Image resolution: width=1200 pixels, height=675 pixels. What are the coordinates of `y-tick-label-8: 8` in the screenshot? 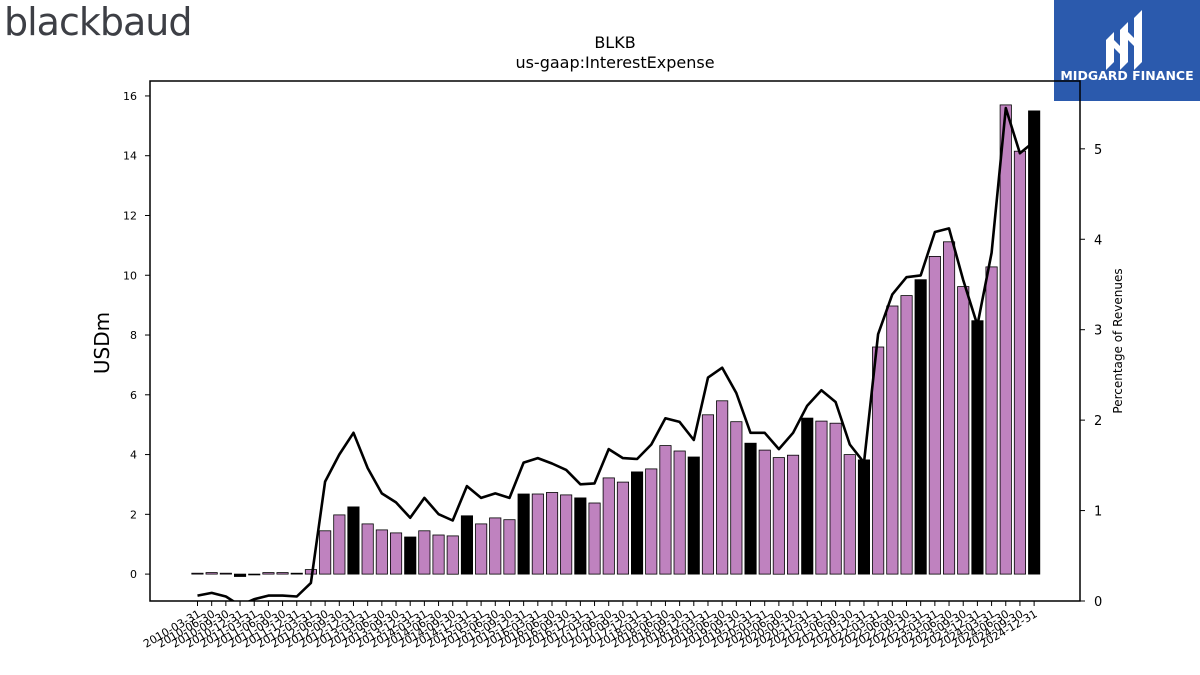 It's located at (133, 335).